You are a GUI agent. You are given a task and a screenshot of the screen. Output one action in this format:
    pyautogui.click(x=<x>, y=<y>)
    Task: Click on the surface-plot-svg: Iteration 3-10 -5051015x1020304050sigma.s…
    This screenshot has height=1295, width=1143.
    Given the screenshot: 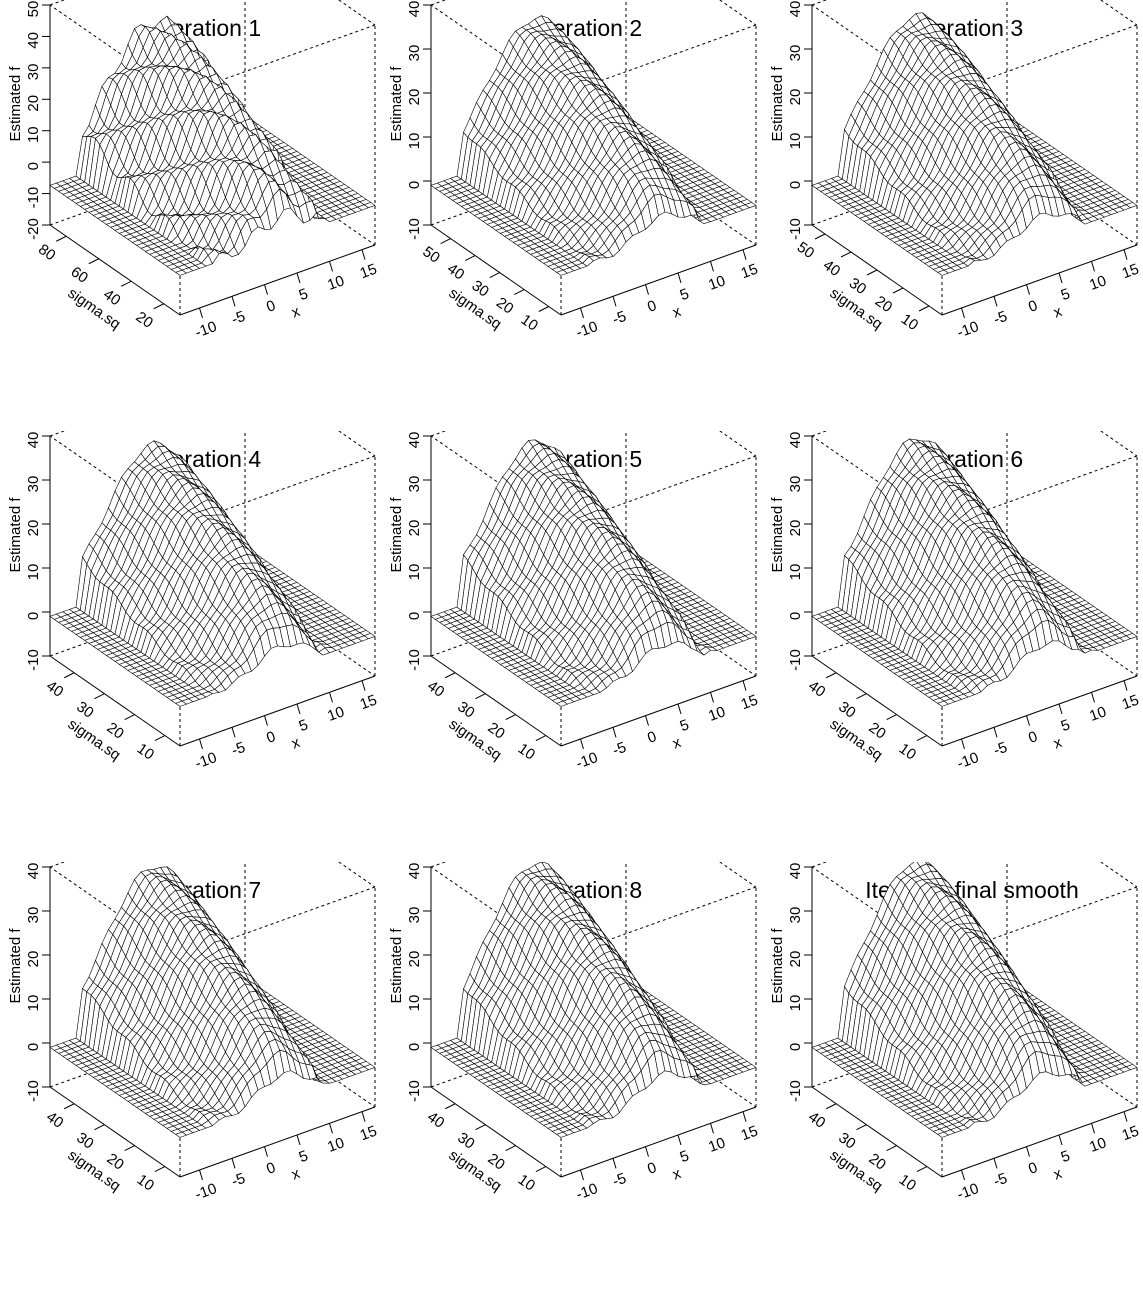 What is the action you would take?
    pyautogui.click(x=955, y=170)
    